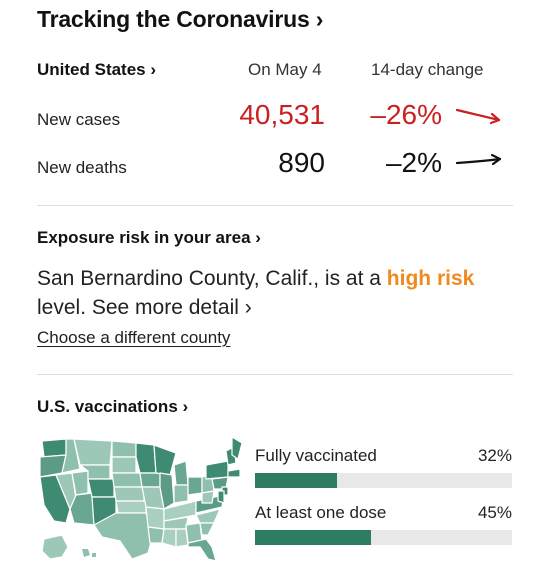 This screenshot has height=576, width=550. I want to click on exposure-text-after: level. See more detail ›, so click(144, 307).